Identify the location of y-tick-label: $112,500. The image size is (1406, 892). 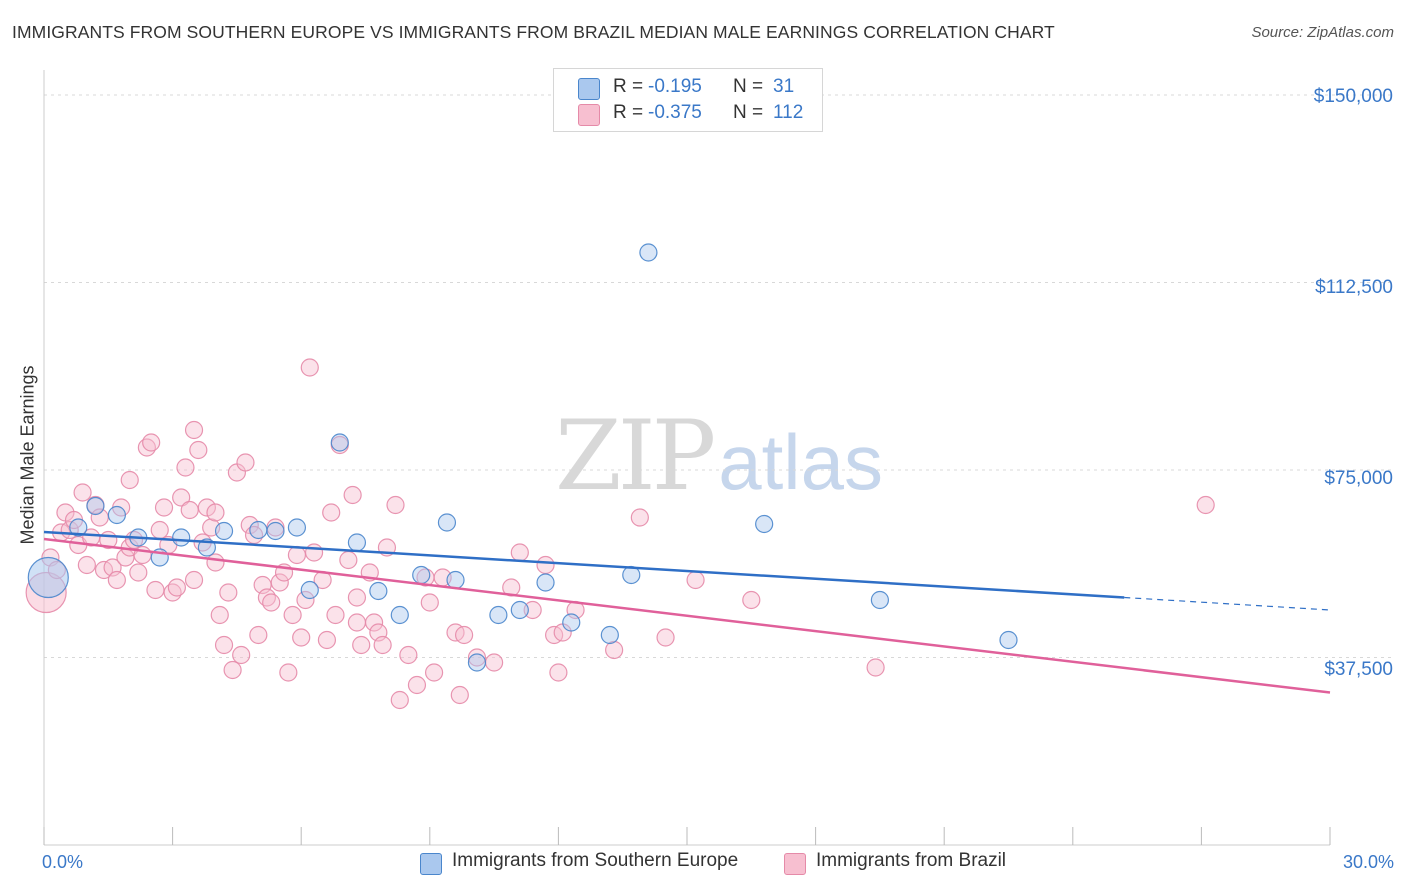
(1354, 287).